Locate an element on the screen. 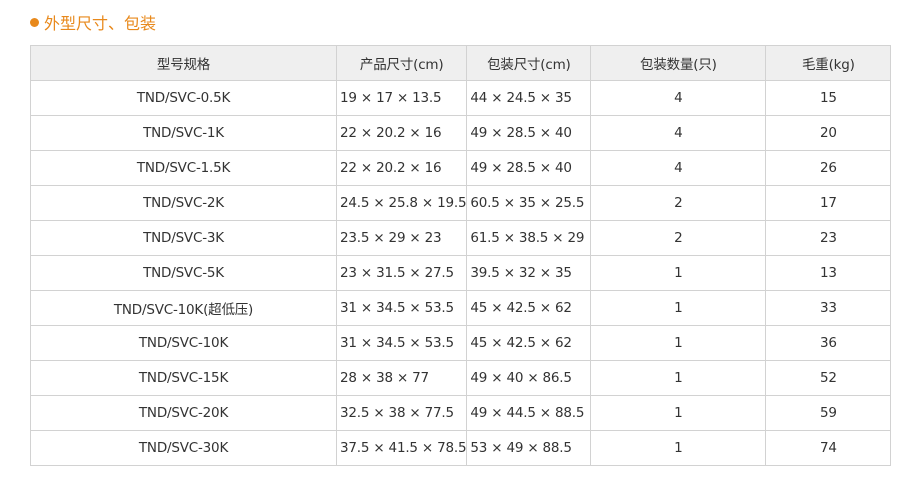 The width and height of the screenshot is (920, 489). table-header-row: 型号规格 产品尺寸(cm) 包装尺寸(cm) 包装数量(只) 毛重(kg) is located at coordinates (461, 63).